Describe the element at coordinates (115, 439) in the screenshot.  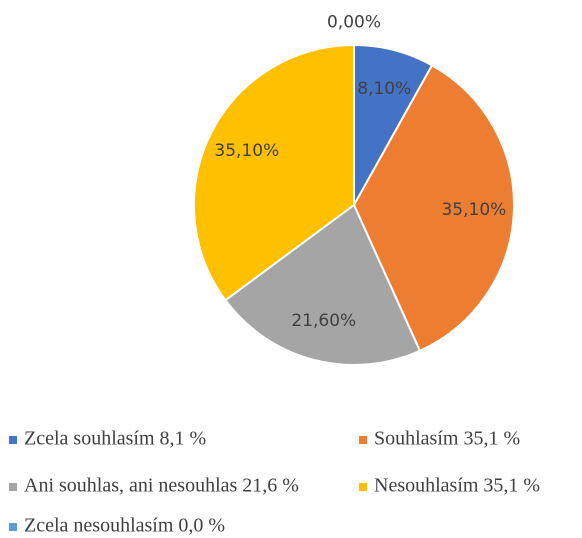
I see `legend-label: Zcela souhlasím 8,1 %` at that location.